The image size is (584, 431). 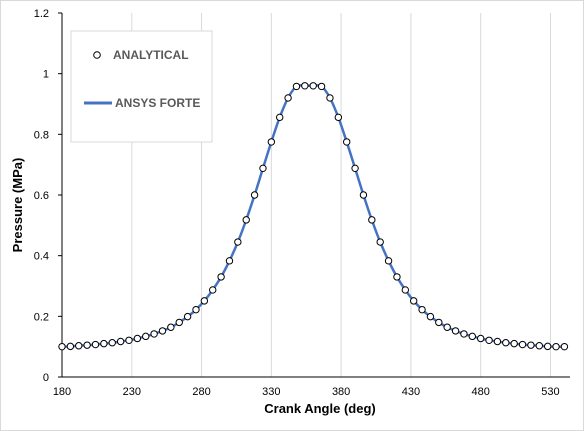 I want to click on x-tick-label-5: 430, so click(x=411, y=392).